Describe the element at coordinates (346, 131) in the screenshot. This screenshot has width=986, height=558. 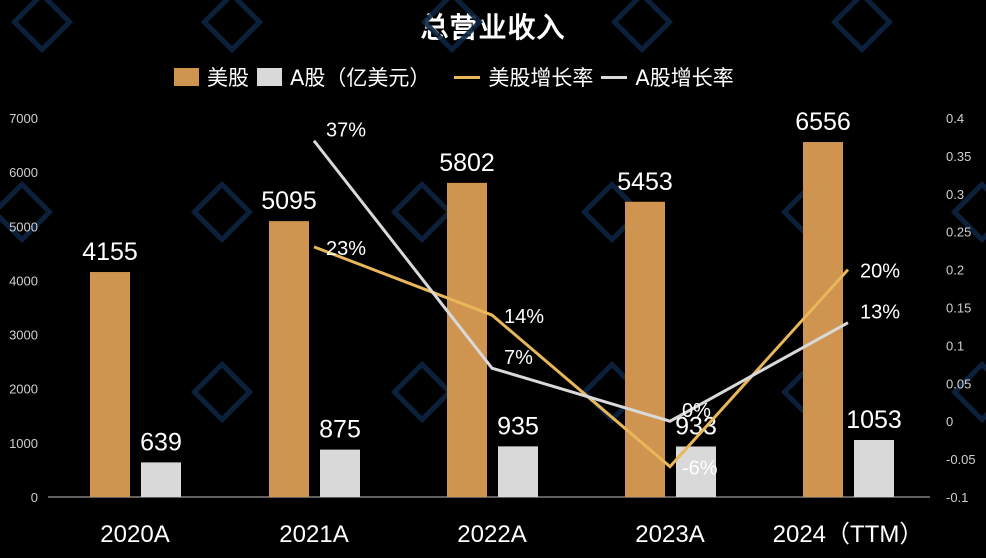
I see `growth-label: 37%` at that location.